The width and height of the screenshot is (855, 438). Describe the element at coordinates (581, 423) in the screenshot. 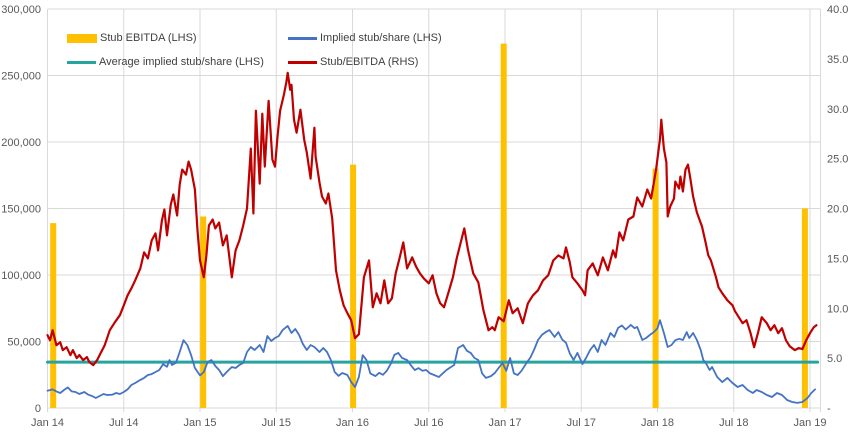

I see `x-tick-label: Jul 17` at that location.